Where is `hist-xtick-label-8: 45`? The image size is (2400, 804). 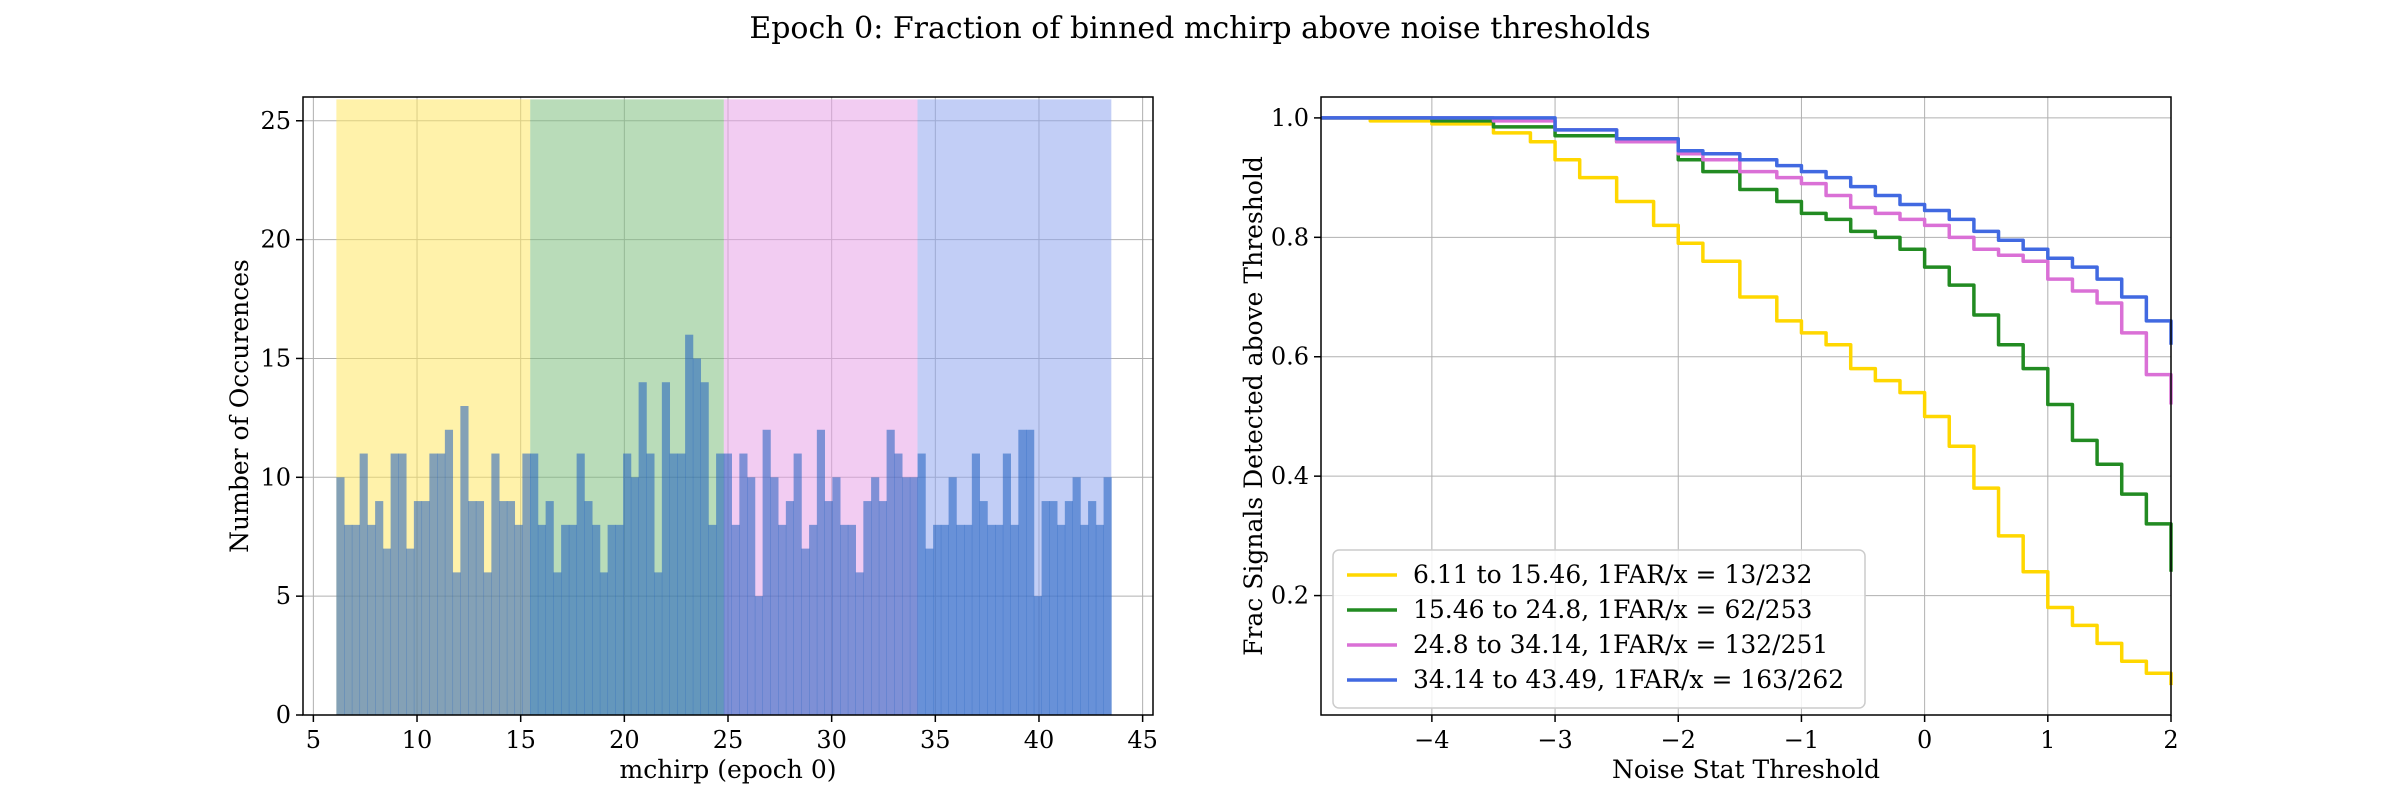
hist-xtick-label-8: 45 is located at coordinates (1142, 740).